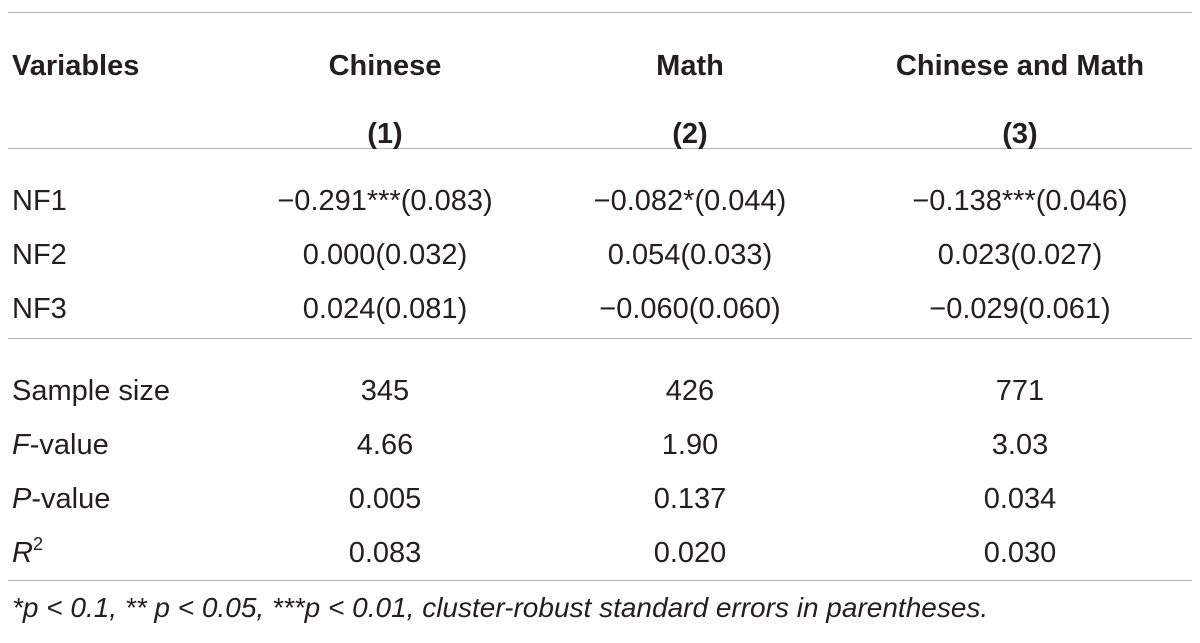 The image size is (1200, 643). Describe the element at coordinates (39, 200) in the screenshot. I see `row-label: NF1` at that location.